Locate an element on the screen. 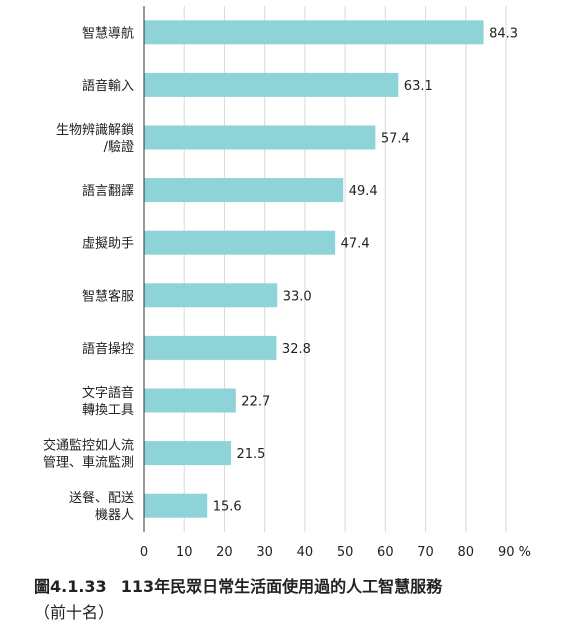  figure-title: 113年民眾日常生活面使用過的人工智慧服務 is located at coordinates (281, 586).